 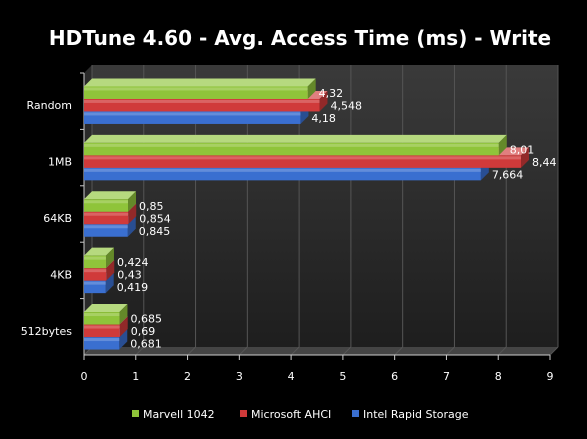 I want to click on legend-item: Marvell 1042, so click(x=173, y=414).